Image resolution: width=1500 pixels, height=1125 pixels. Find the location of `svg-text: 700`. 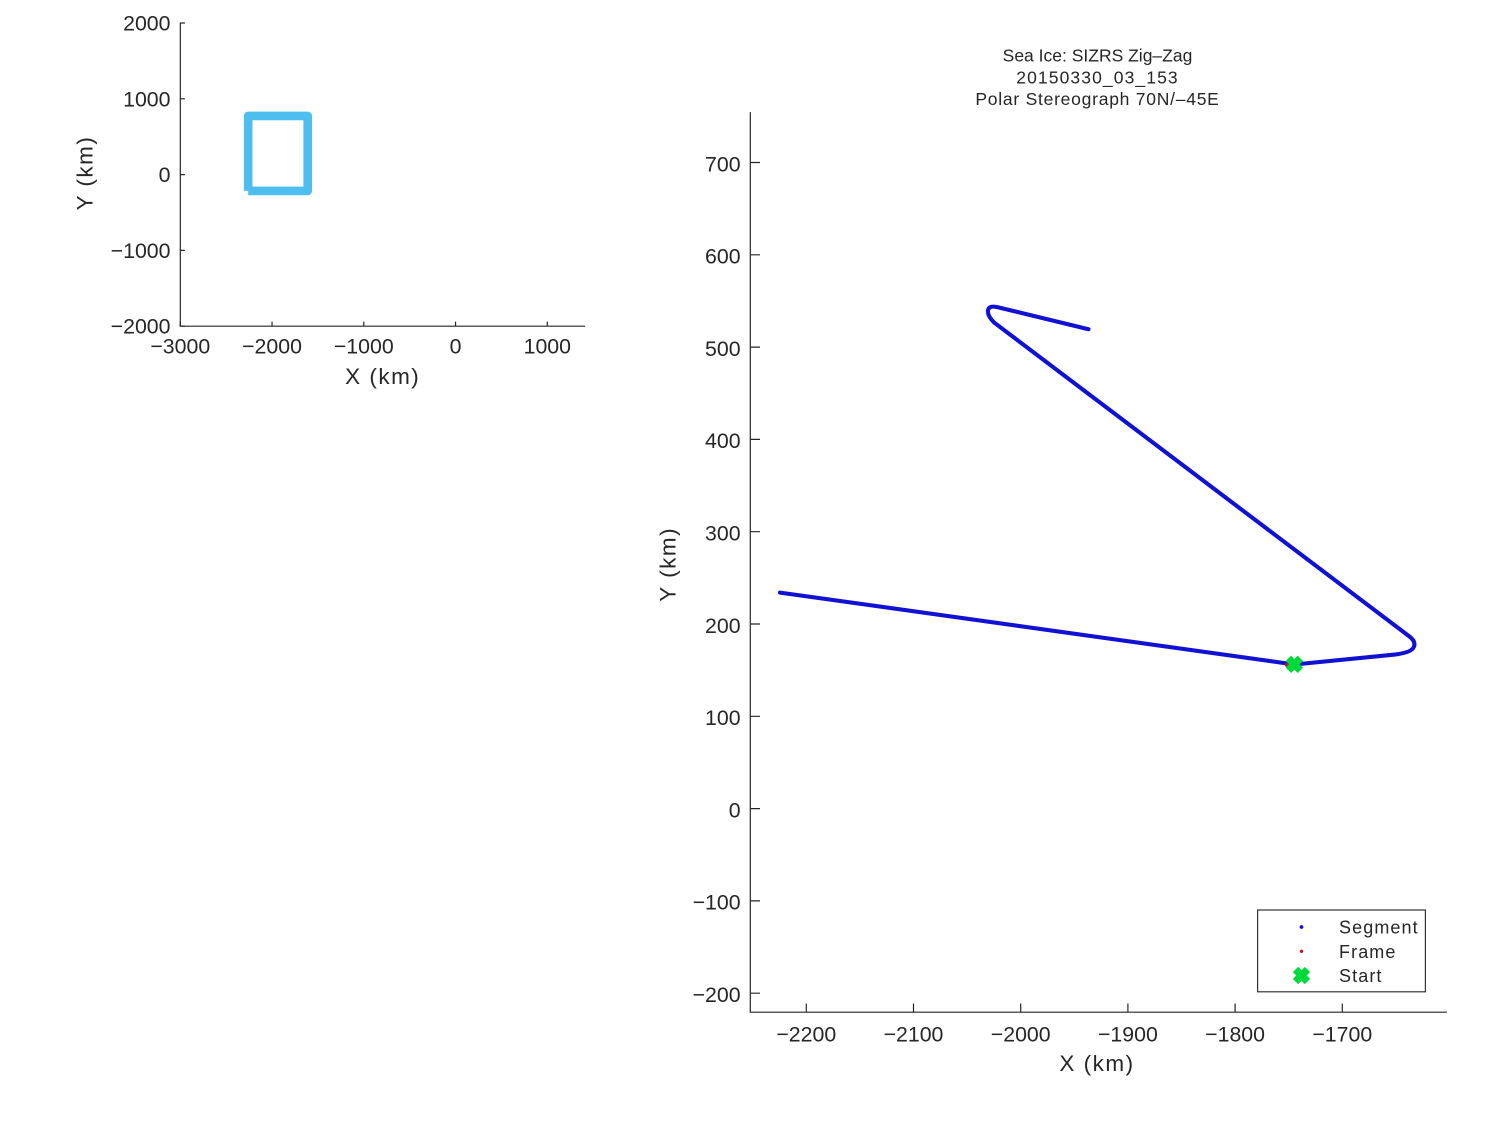

svg-text: 700 is located at coordinates (723, 164).